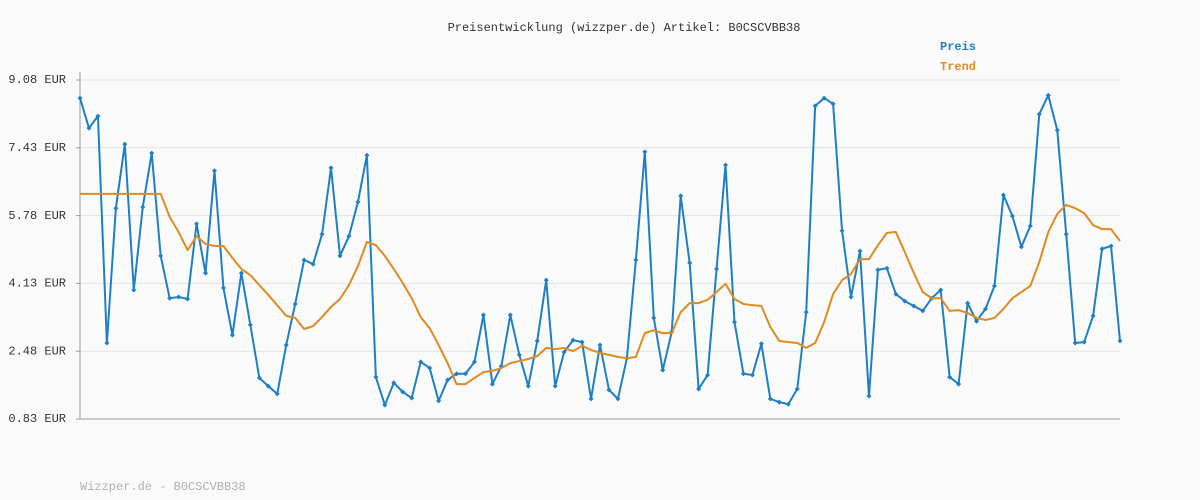 Image resolution: width=1200 pixels, height=500 pixels. I want to click on y-tick-label: 9.08 EUR, so click(37, 80).